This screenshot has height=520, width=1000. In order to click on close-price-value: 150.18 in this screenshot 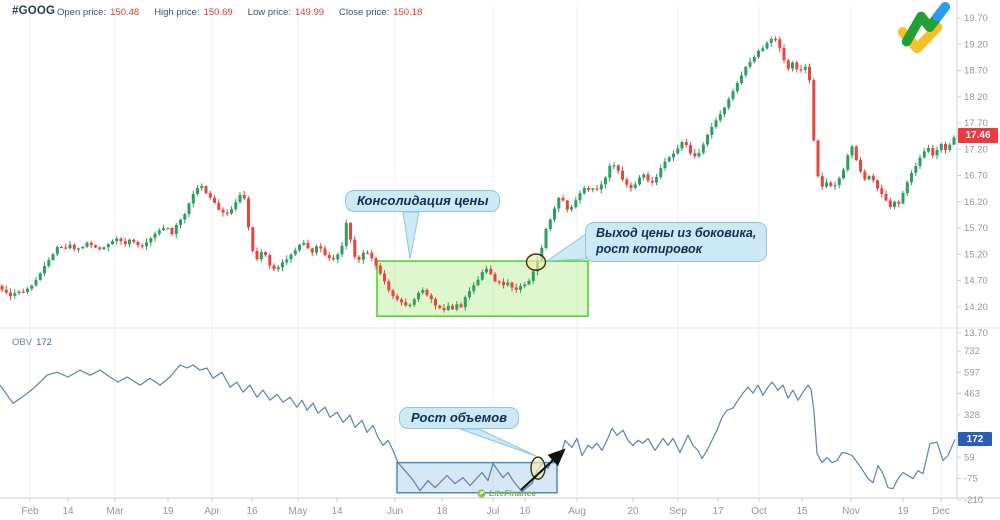, I will do `click(408, 12)`.